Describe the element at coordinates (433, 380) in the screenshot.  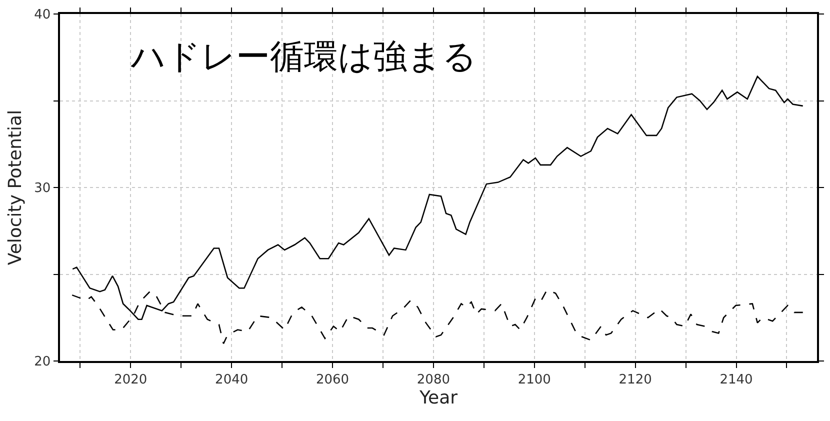
I see `x-tick-label: 2080` at that location.